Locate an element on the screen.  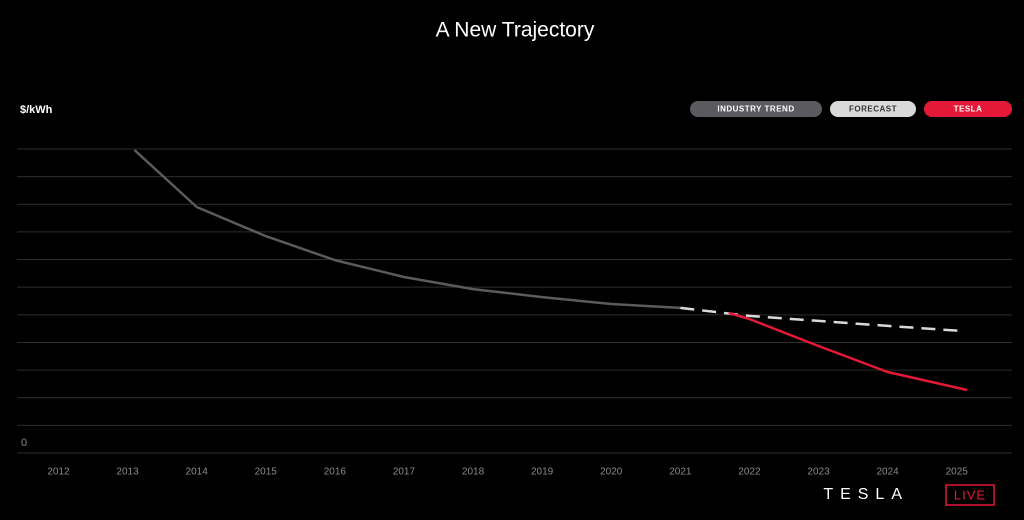
footer-tag-box is located at coordinates (970, 495).